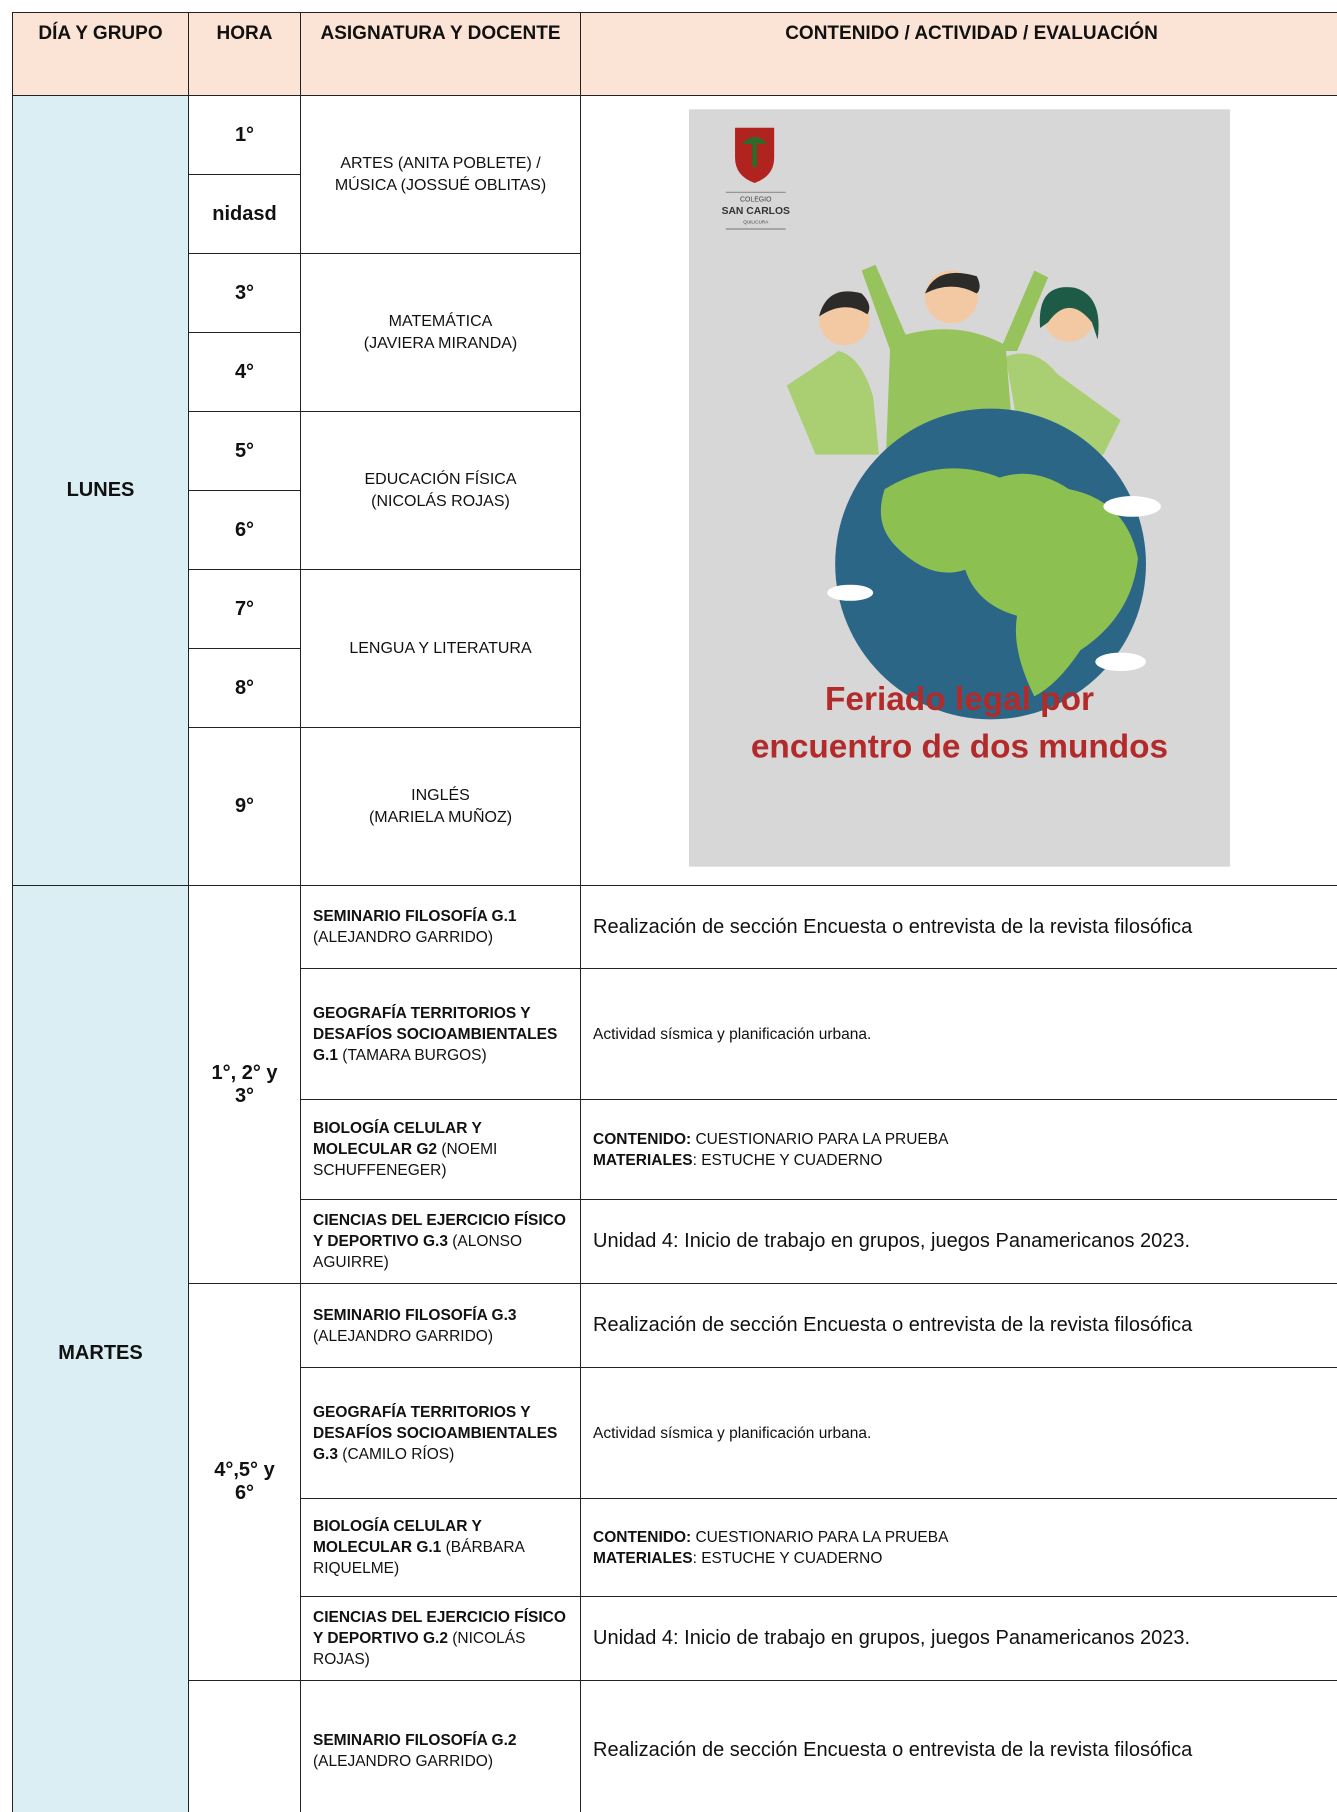 The width and height of the screenshot is (1337, 1812). Describe the element at coordinates (440, 501) in the screenshot. I see `subject-line: (NICOLÁS ROJAS)` at that location.